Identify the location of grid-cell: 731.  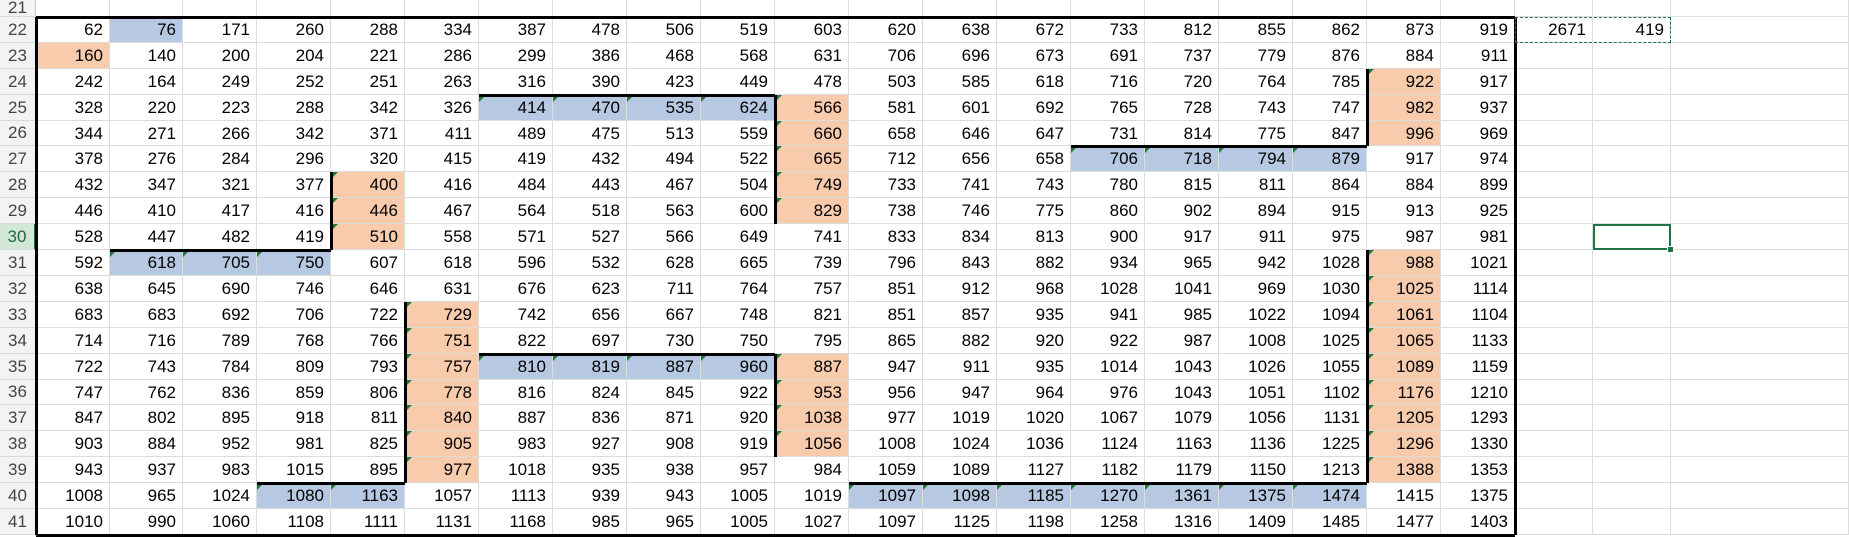
(1108, 133).